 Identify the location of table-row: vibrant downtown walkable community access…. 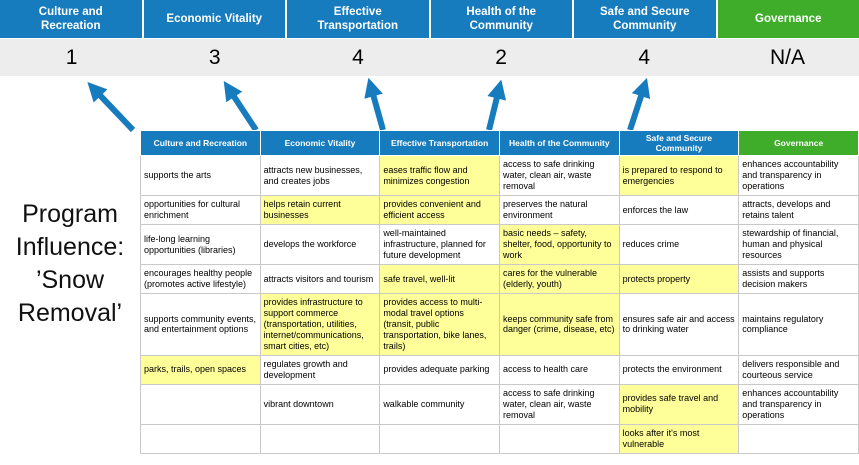
(499, 404).